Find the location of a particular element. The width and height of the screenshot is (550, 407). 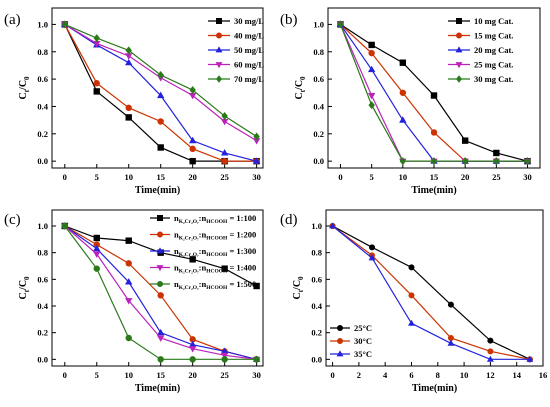

legend-entry: 25°C is located at coordinates (351, 328).